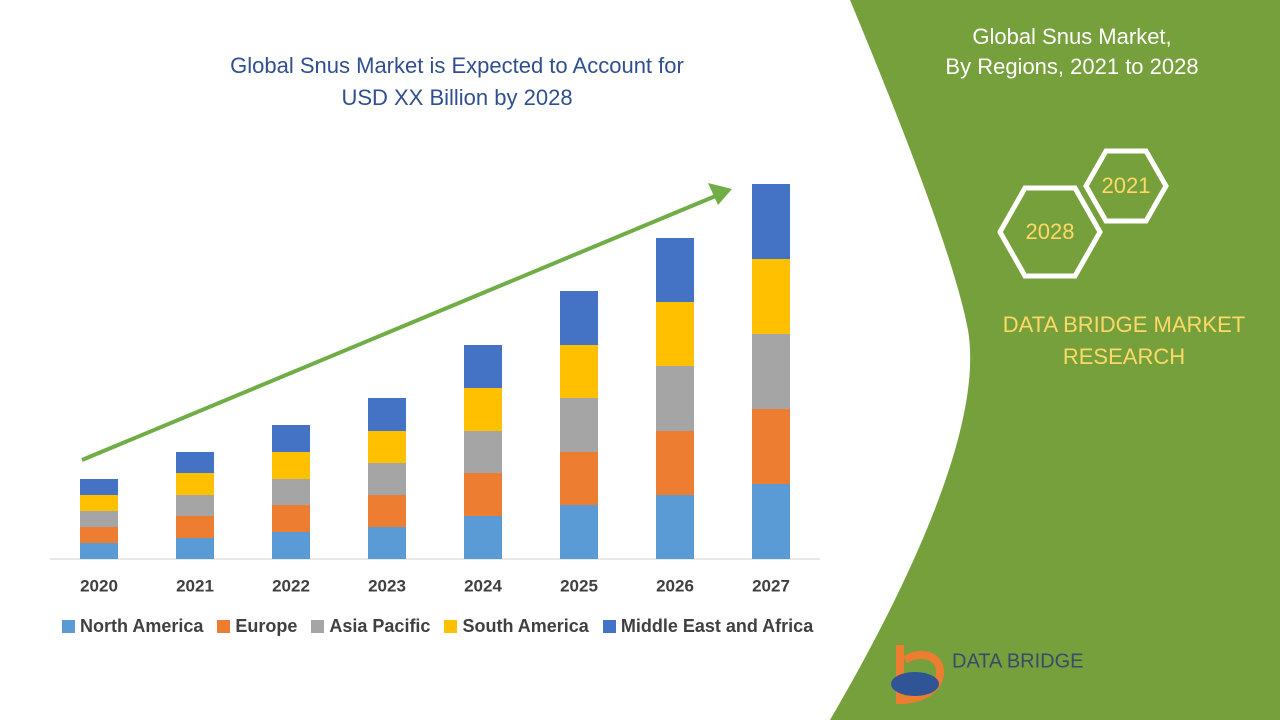 The height and width of the screenshot is (720, 1280). What do you see at coordinates (1124, 356) in the screenshot?
I see `brand-text: RESEARCH` at bounding box center [1124, 356].